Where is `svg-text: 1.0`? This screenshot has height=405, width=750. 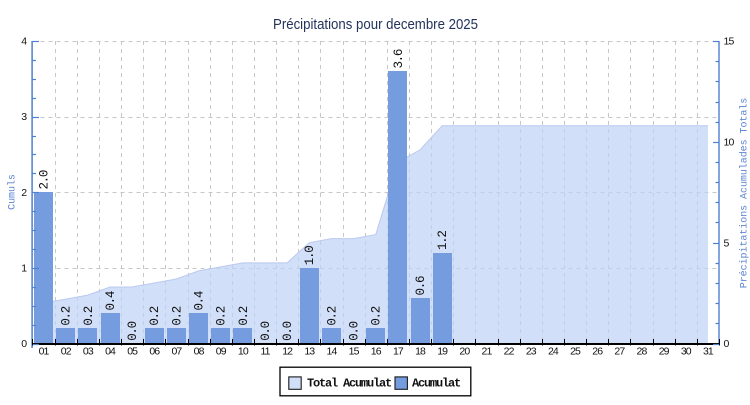
svg-text: 1.0 is located at coordinates (310, 255).